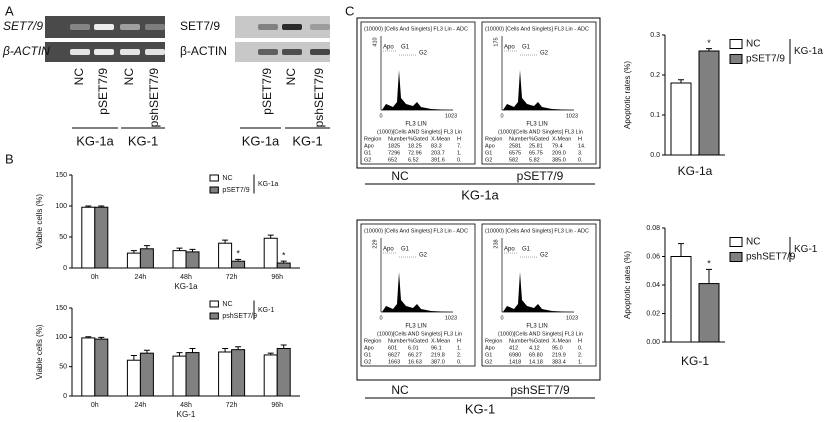 Image resolution: width=825 pixels, height=422 pixels. What do you see at coordinates (227, 304) in the screenshot?
I see `legend-label: NC` at bounding box center [227, 304].